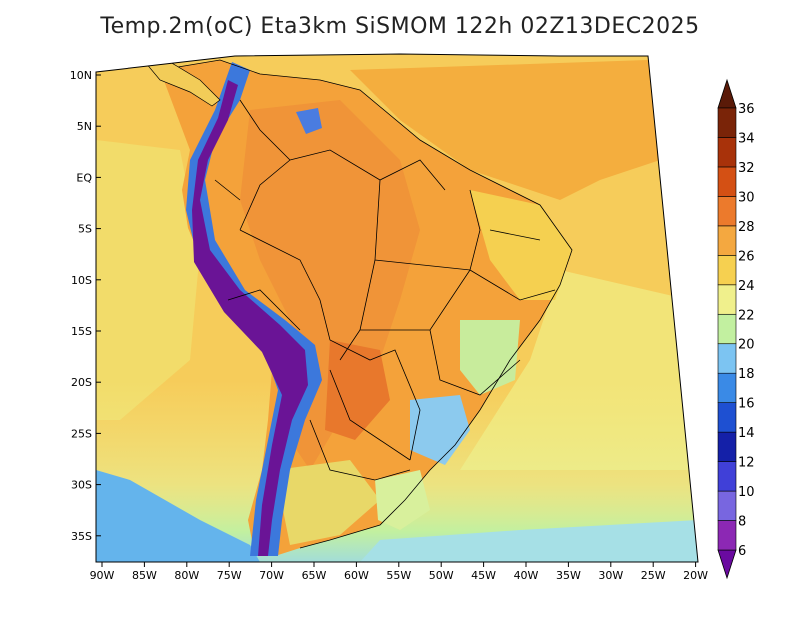  I want to click on lat-tick-10n: 10N, so click(85, 75).